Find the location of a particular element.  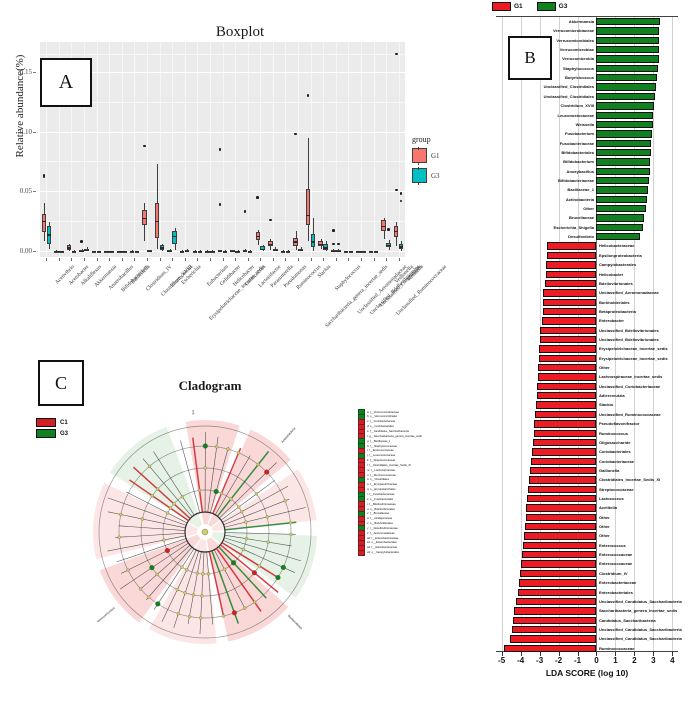

lda-bar-label: Verrucomicrobiae is located at coordinates (576, 50).